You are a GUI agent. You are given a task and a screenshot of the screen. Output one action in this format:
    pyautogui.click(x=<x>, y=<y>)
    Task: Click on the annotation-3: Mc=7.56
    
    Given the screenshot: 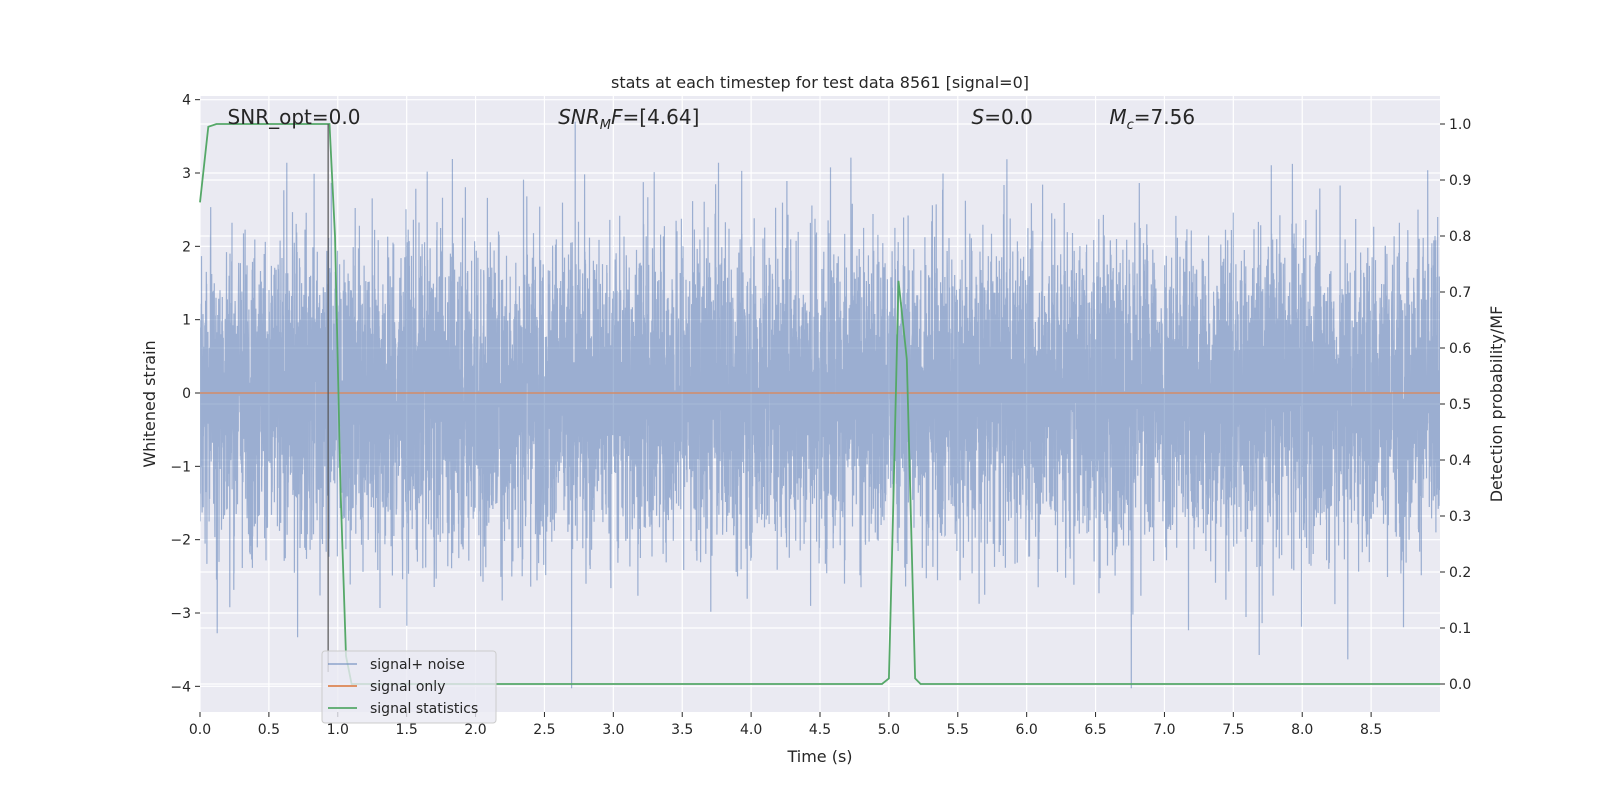 What is the action you would take?
    pyautogui.click(x=1152, y=119)
    